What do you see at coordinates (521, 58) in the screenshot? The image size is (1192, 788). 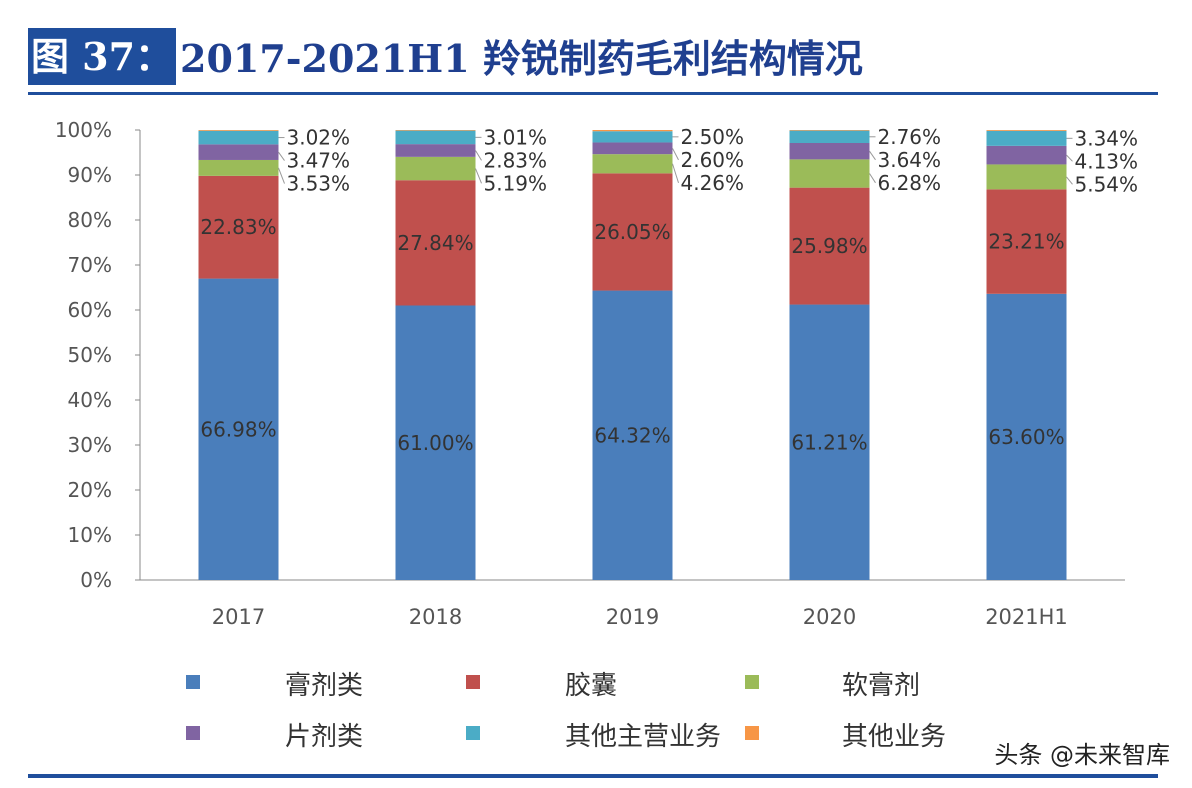 I see `figure-title: 2017-2021H1 羚锐制药毛利结构情况` at bounding box center [521, 58].